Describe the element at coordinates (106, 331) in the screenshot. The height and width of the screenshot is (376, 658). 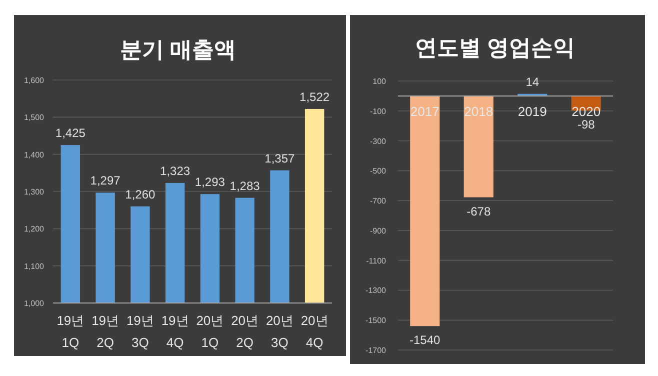
I see `x-tick-label: 19년 2Q` at that location.